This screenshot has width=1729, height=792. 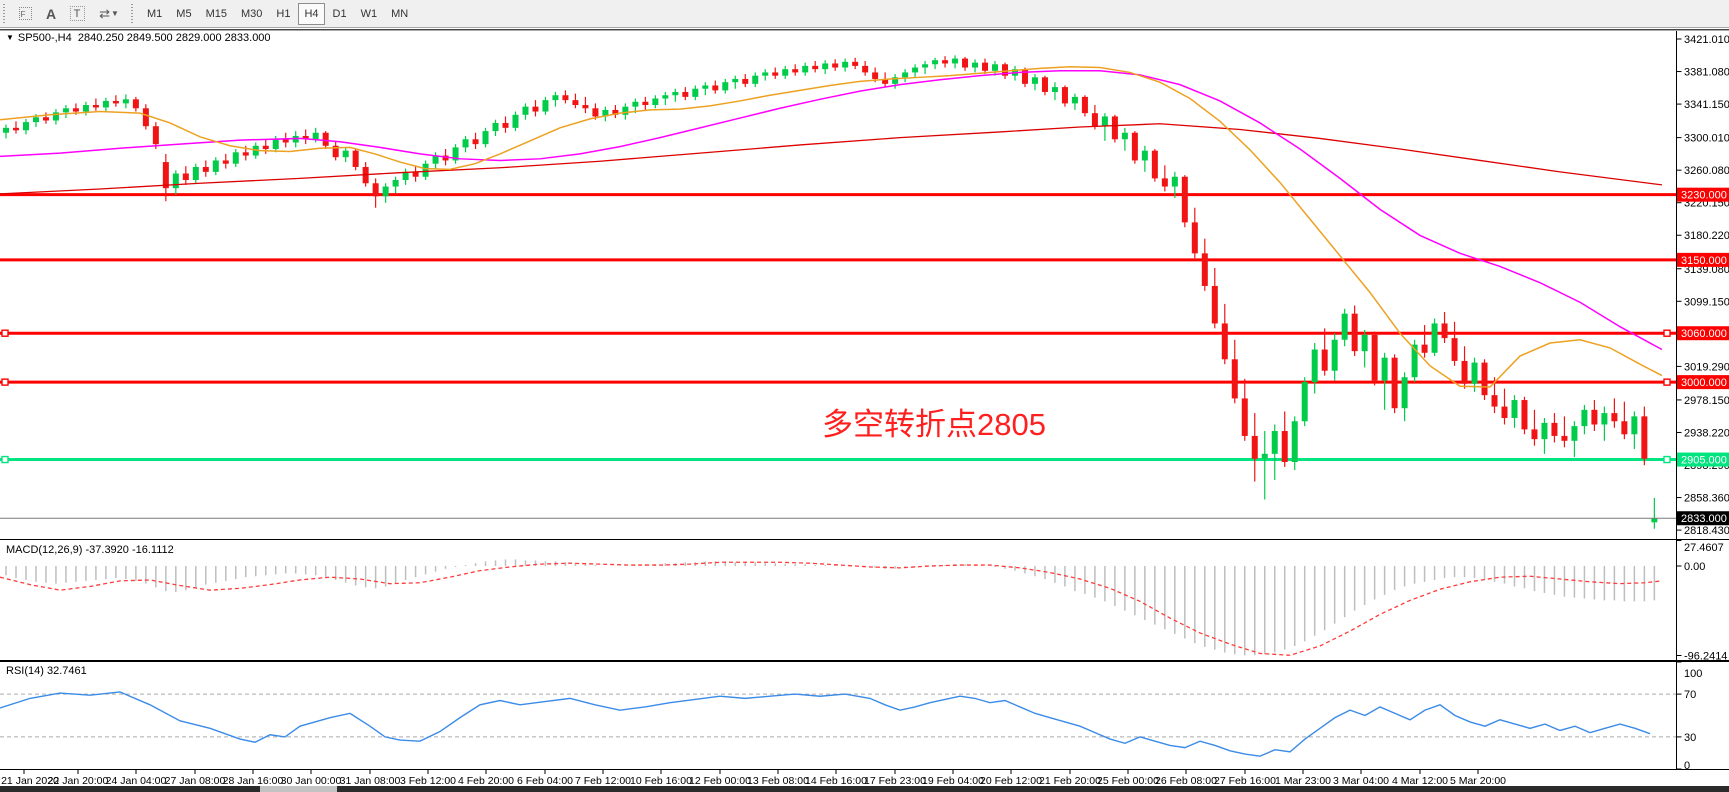 I want to click on timeframe-w1: W1, so click(x=369, y=13).